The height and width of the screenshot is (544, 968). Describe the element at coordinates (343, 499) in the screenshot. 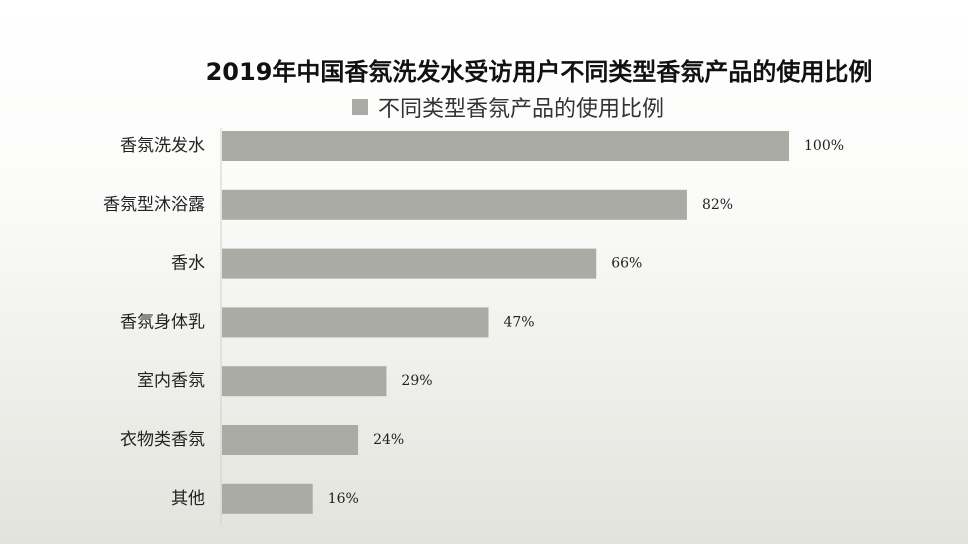

I see `data-label: 16%` at that location.